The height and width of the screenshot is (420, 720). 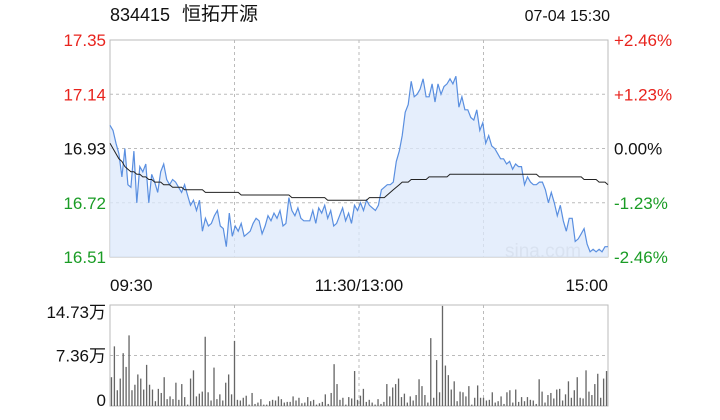 I want to click on stock-code: 834415, so click(x=140, y=15).